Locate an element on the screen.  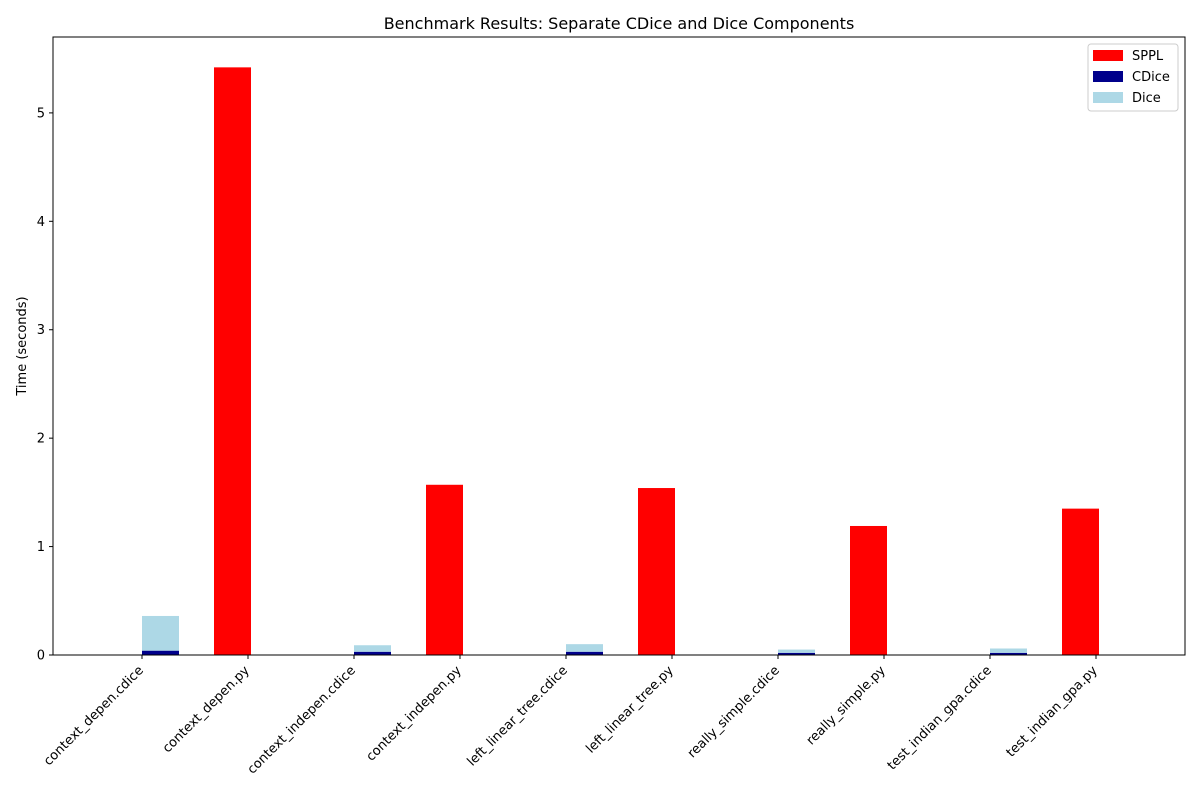
legend-label-cdice: CDice is located at coordinates (1151, 77).